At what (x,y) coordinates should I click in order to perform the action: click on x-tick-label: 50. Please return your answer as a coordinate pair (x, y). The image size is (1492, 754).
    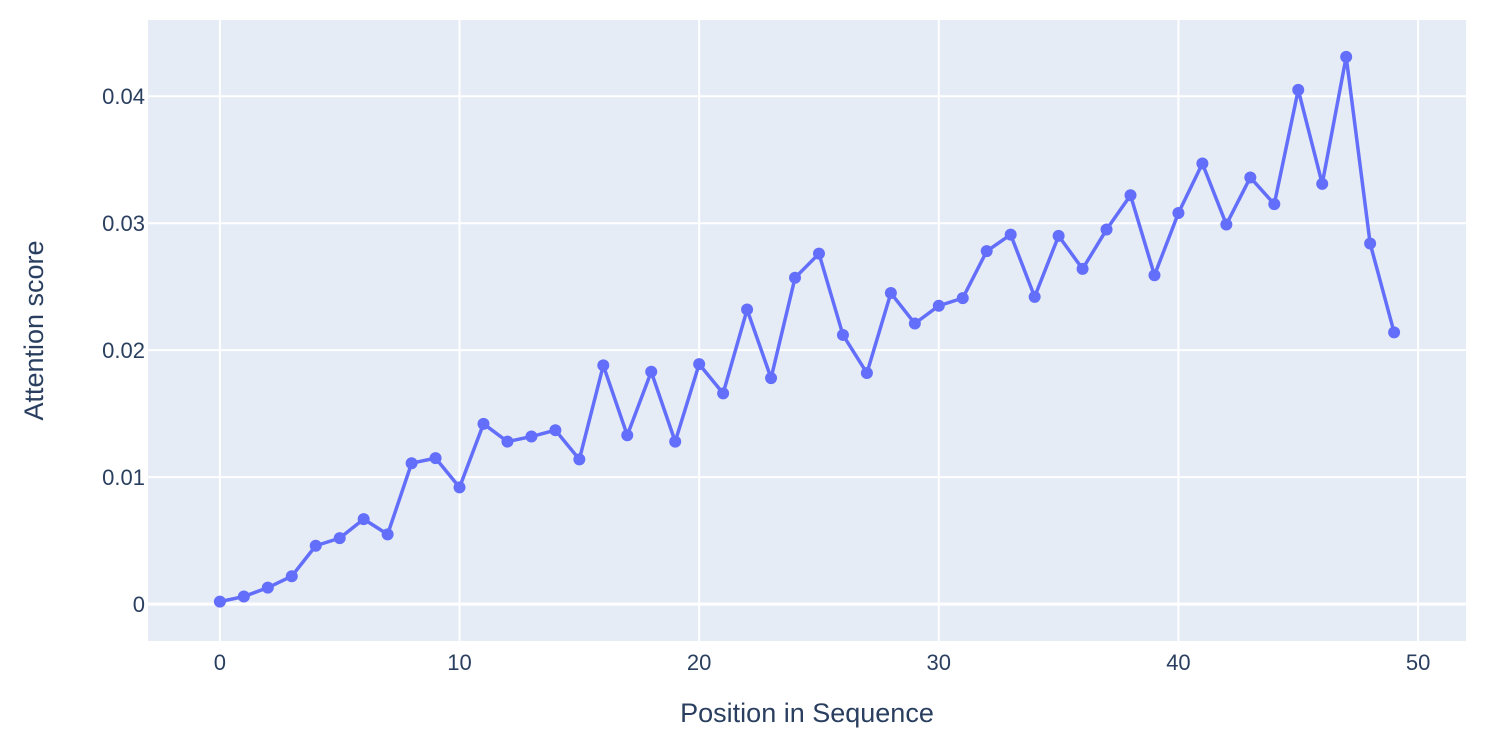
    Looking at the image, I should click on (1418, 662).